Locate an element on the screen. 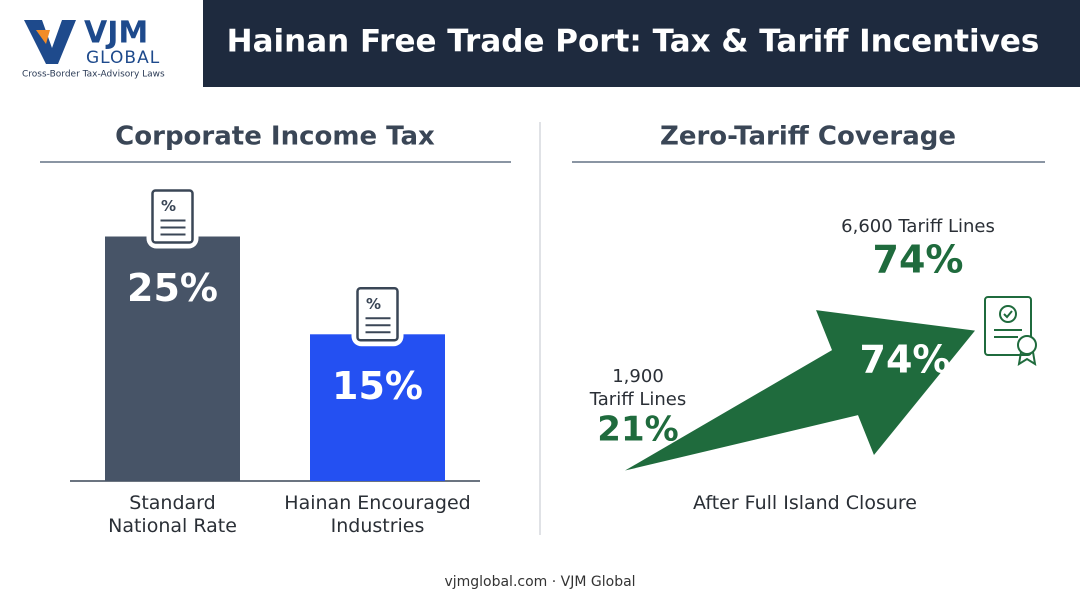  x-axis-label: After Full Island Closure is located at coordinates (805, 503).